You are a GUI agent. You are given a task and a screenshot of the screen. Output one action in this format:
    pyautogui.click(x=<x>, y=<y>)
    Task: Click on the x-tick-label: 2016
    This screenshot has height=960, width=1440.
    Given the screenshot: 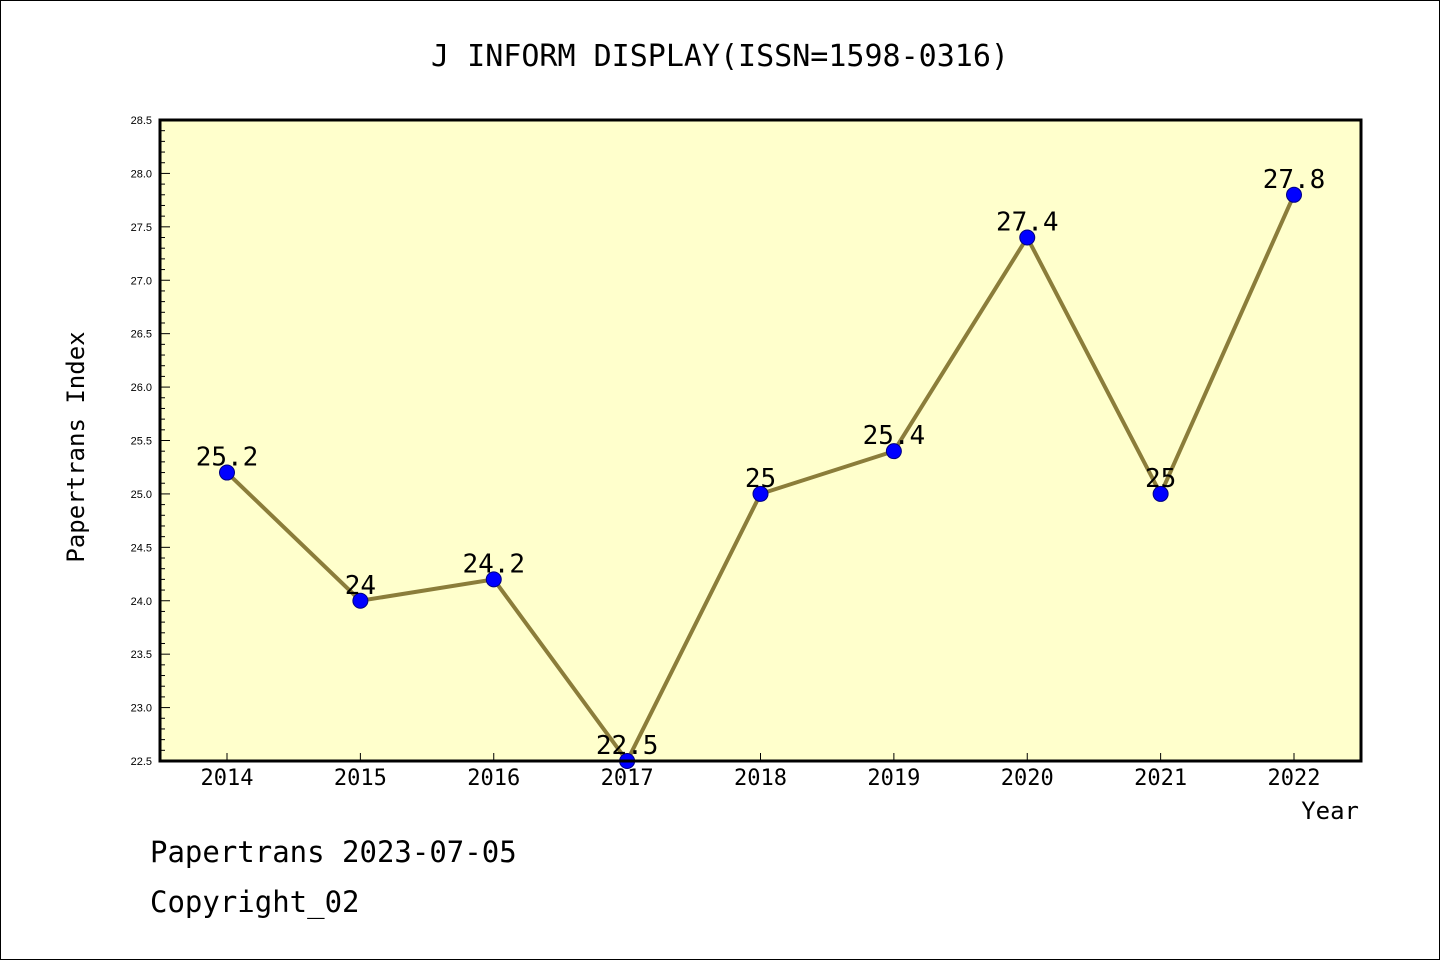 What is the action you would take?
    pyautogui.click(x=493, y=778)
    